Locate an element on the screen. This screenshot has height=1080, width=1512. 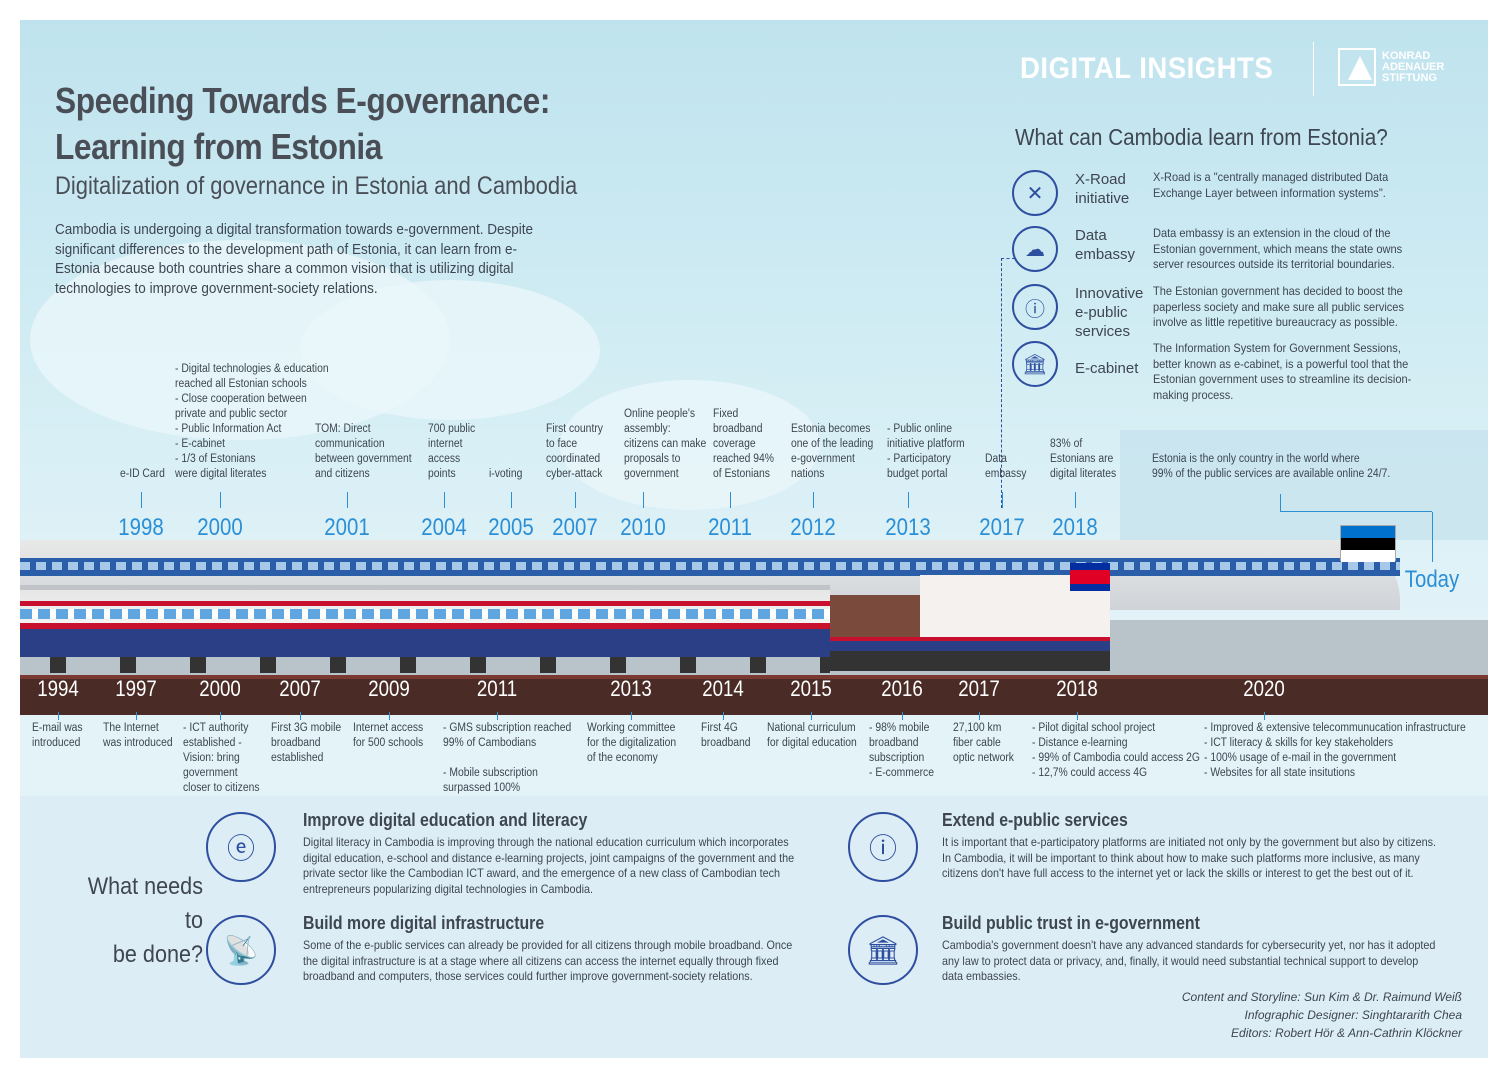
estonia-year: 2005 is located at coordinates (511, 527).